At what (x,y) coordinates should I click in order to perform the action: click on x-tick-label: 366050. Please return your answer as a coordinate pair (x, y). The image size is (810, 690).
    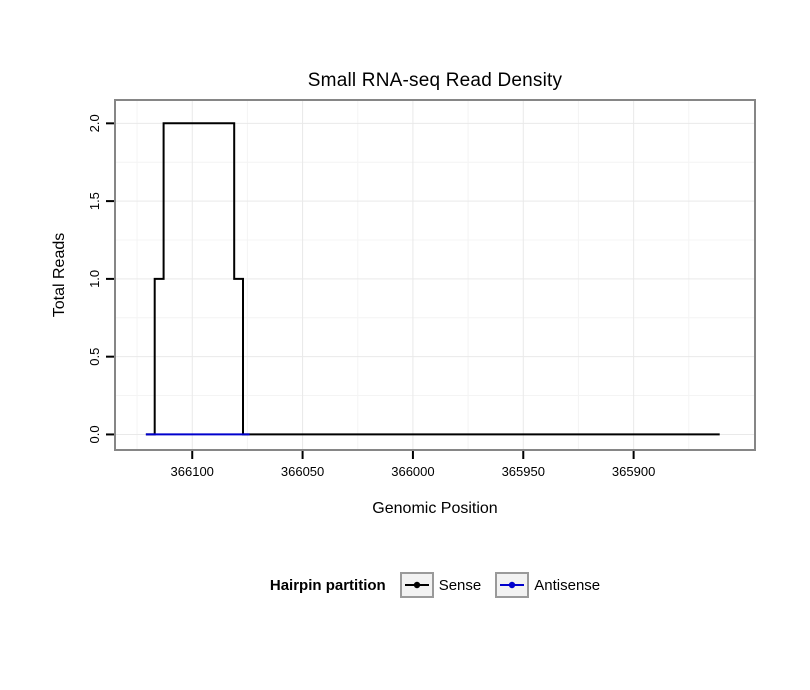
    Looking at the image, I should click on (302, 471).